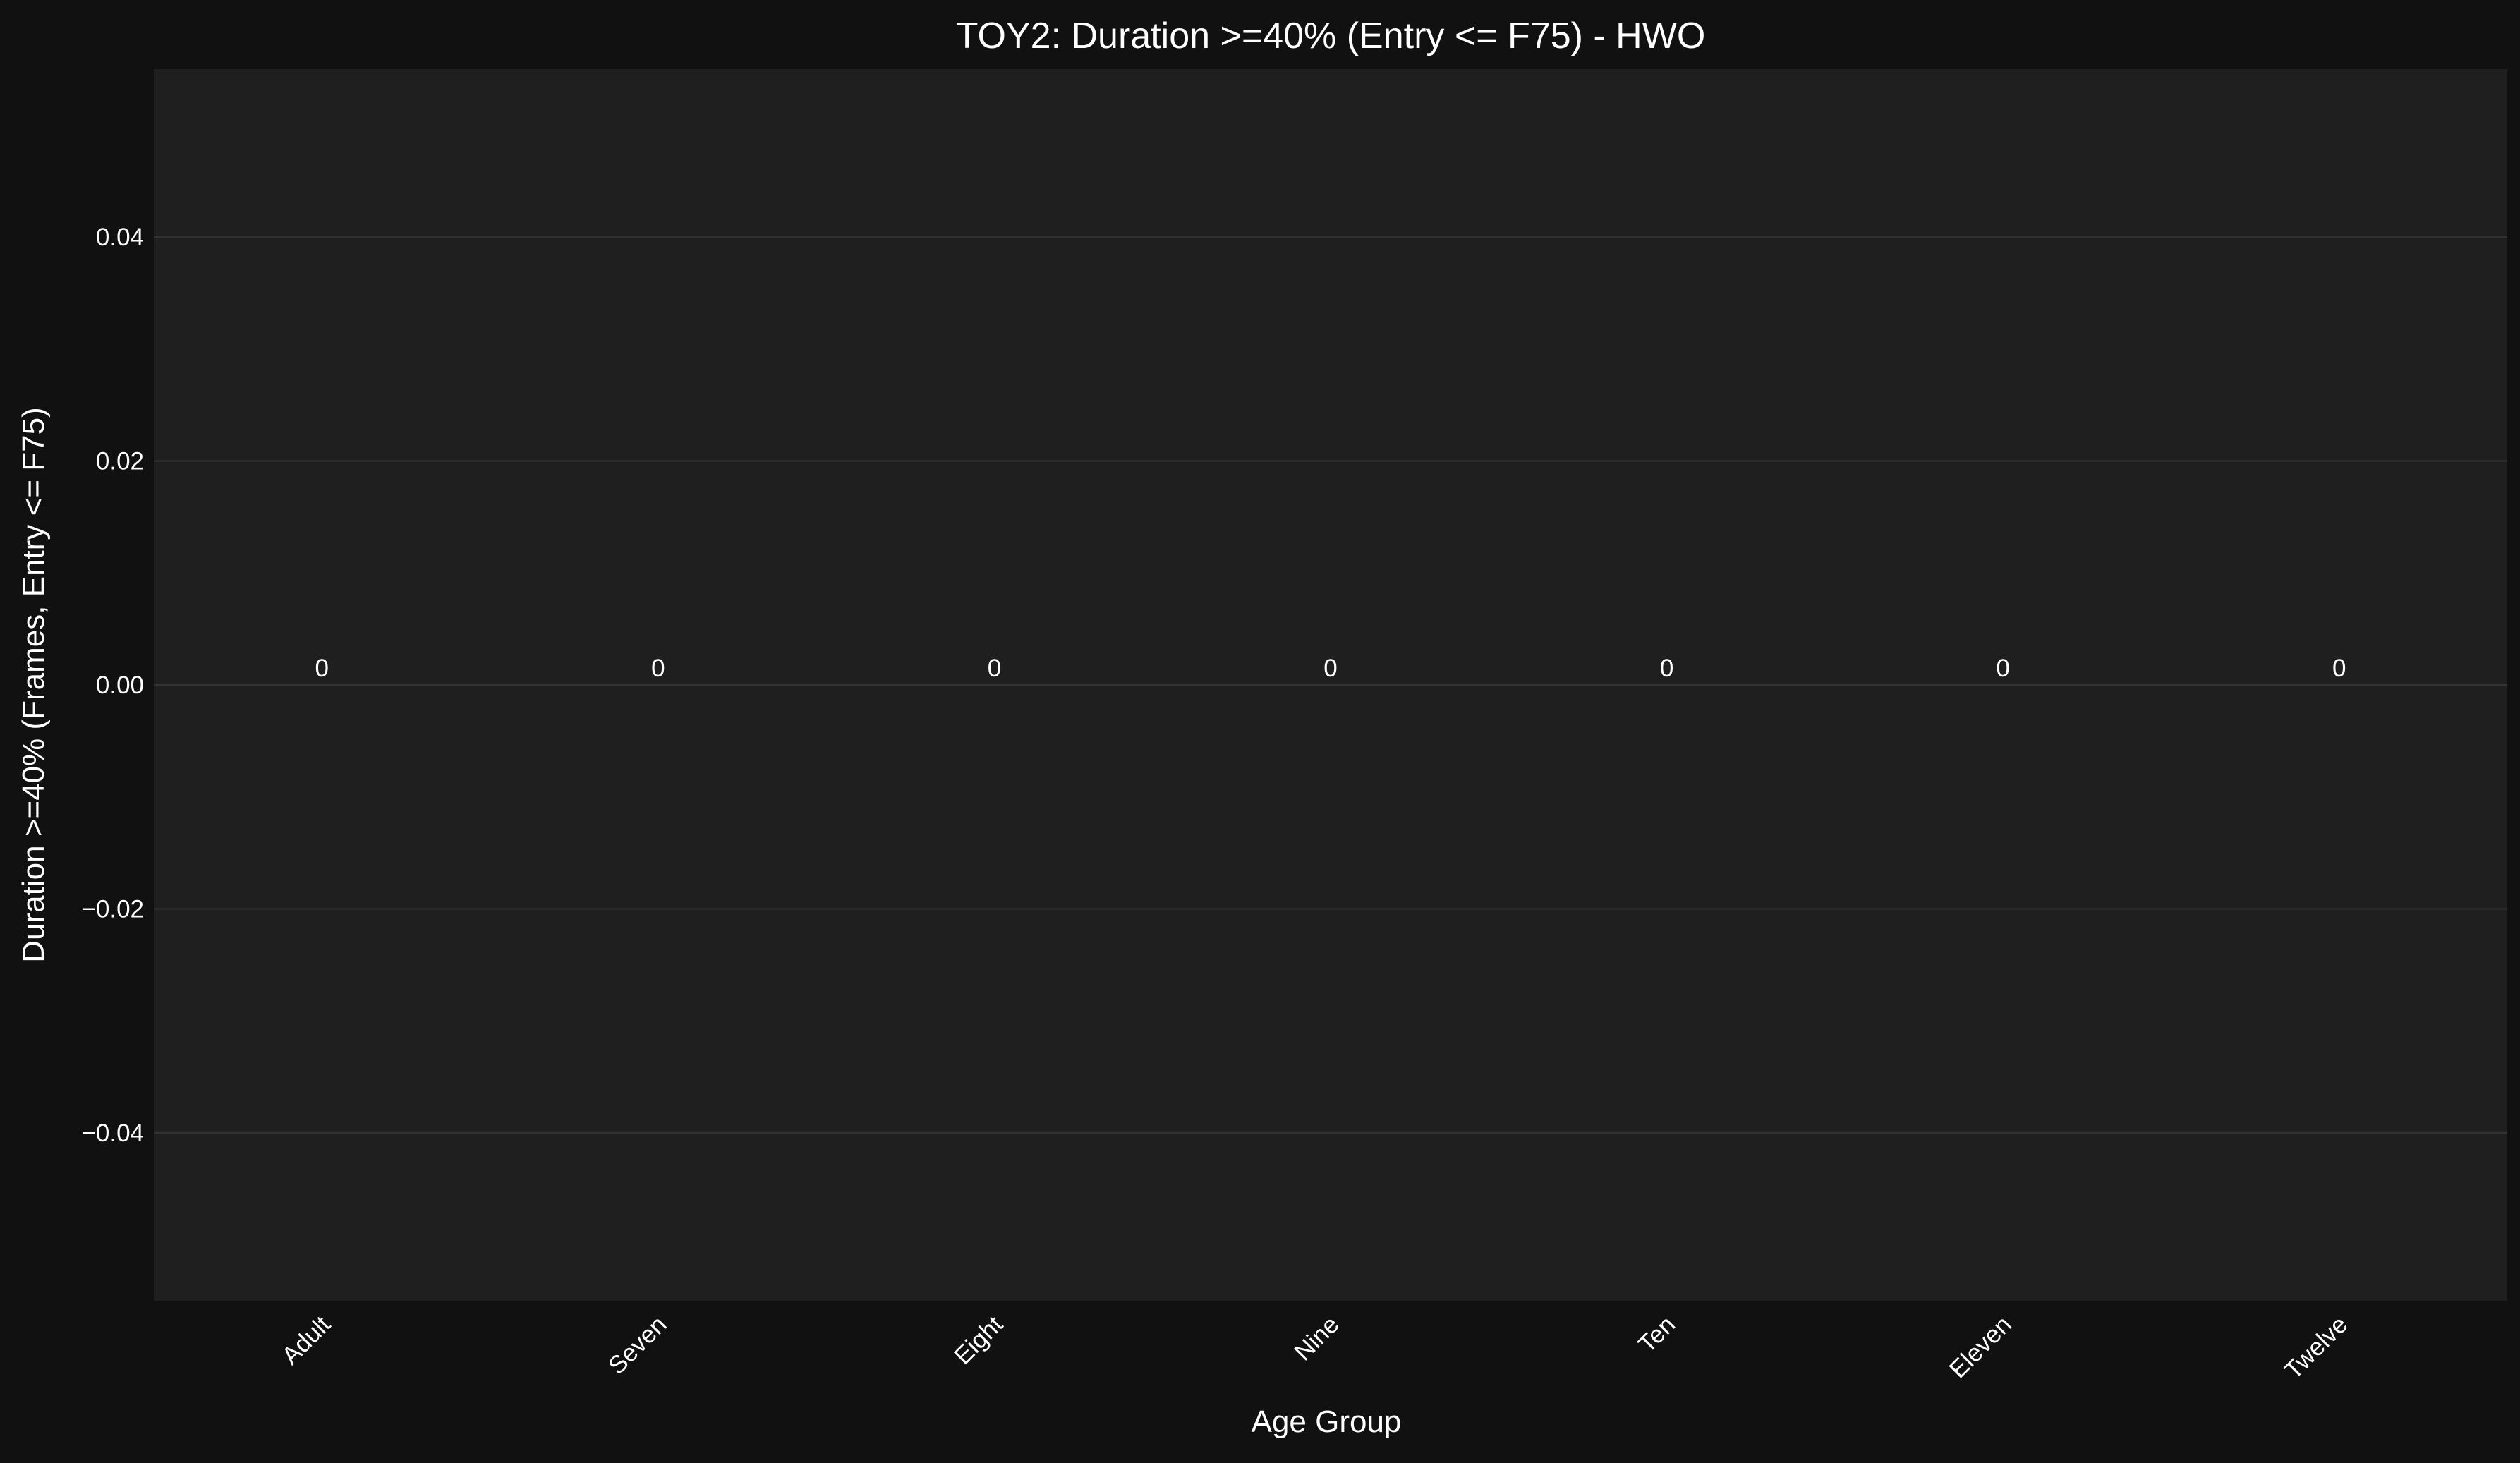  What do you see at coordinates (33, 684) in the screenshot?
I see `y-axis-label: Duration >=40% (Frames, Entry <= F75)` at bounding box center [33, 684].